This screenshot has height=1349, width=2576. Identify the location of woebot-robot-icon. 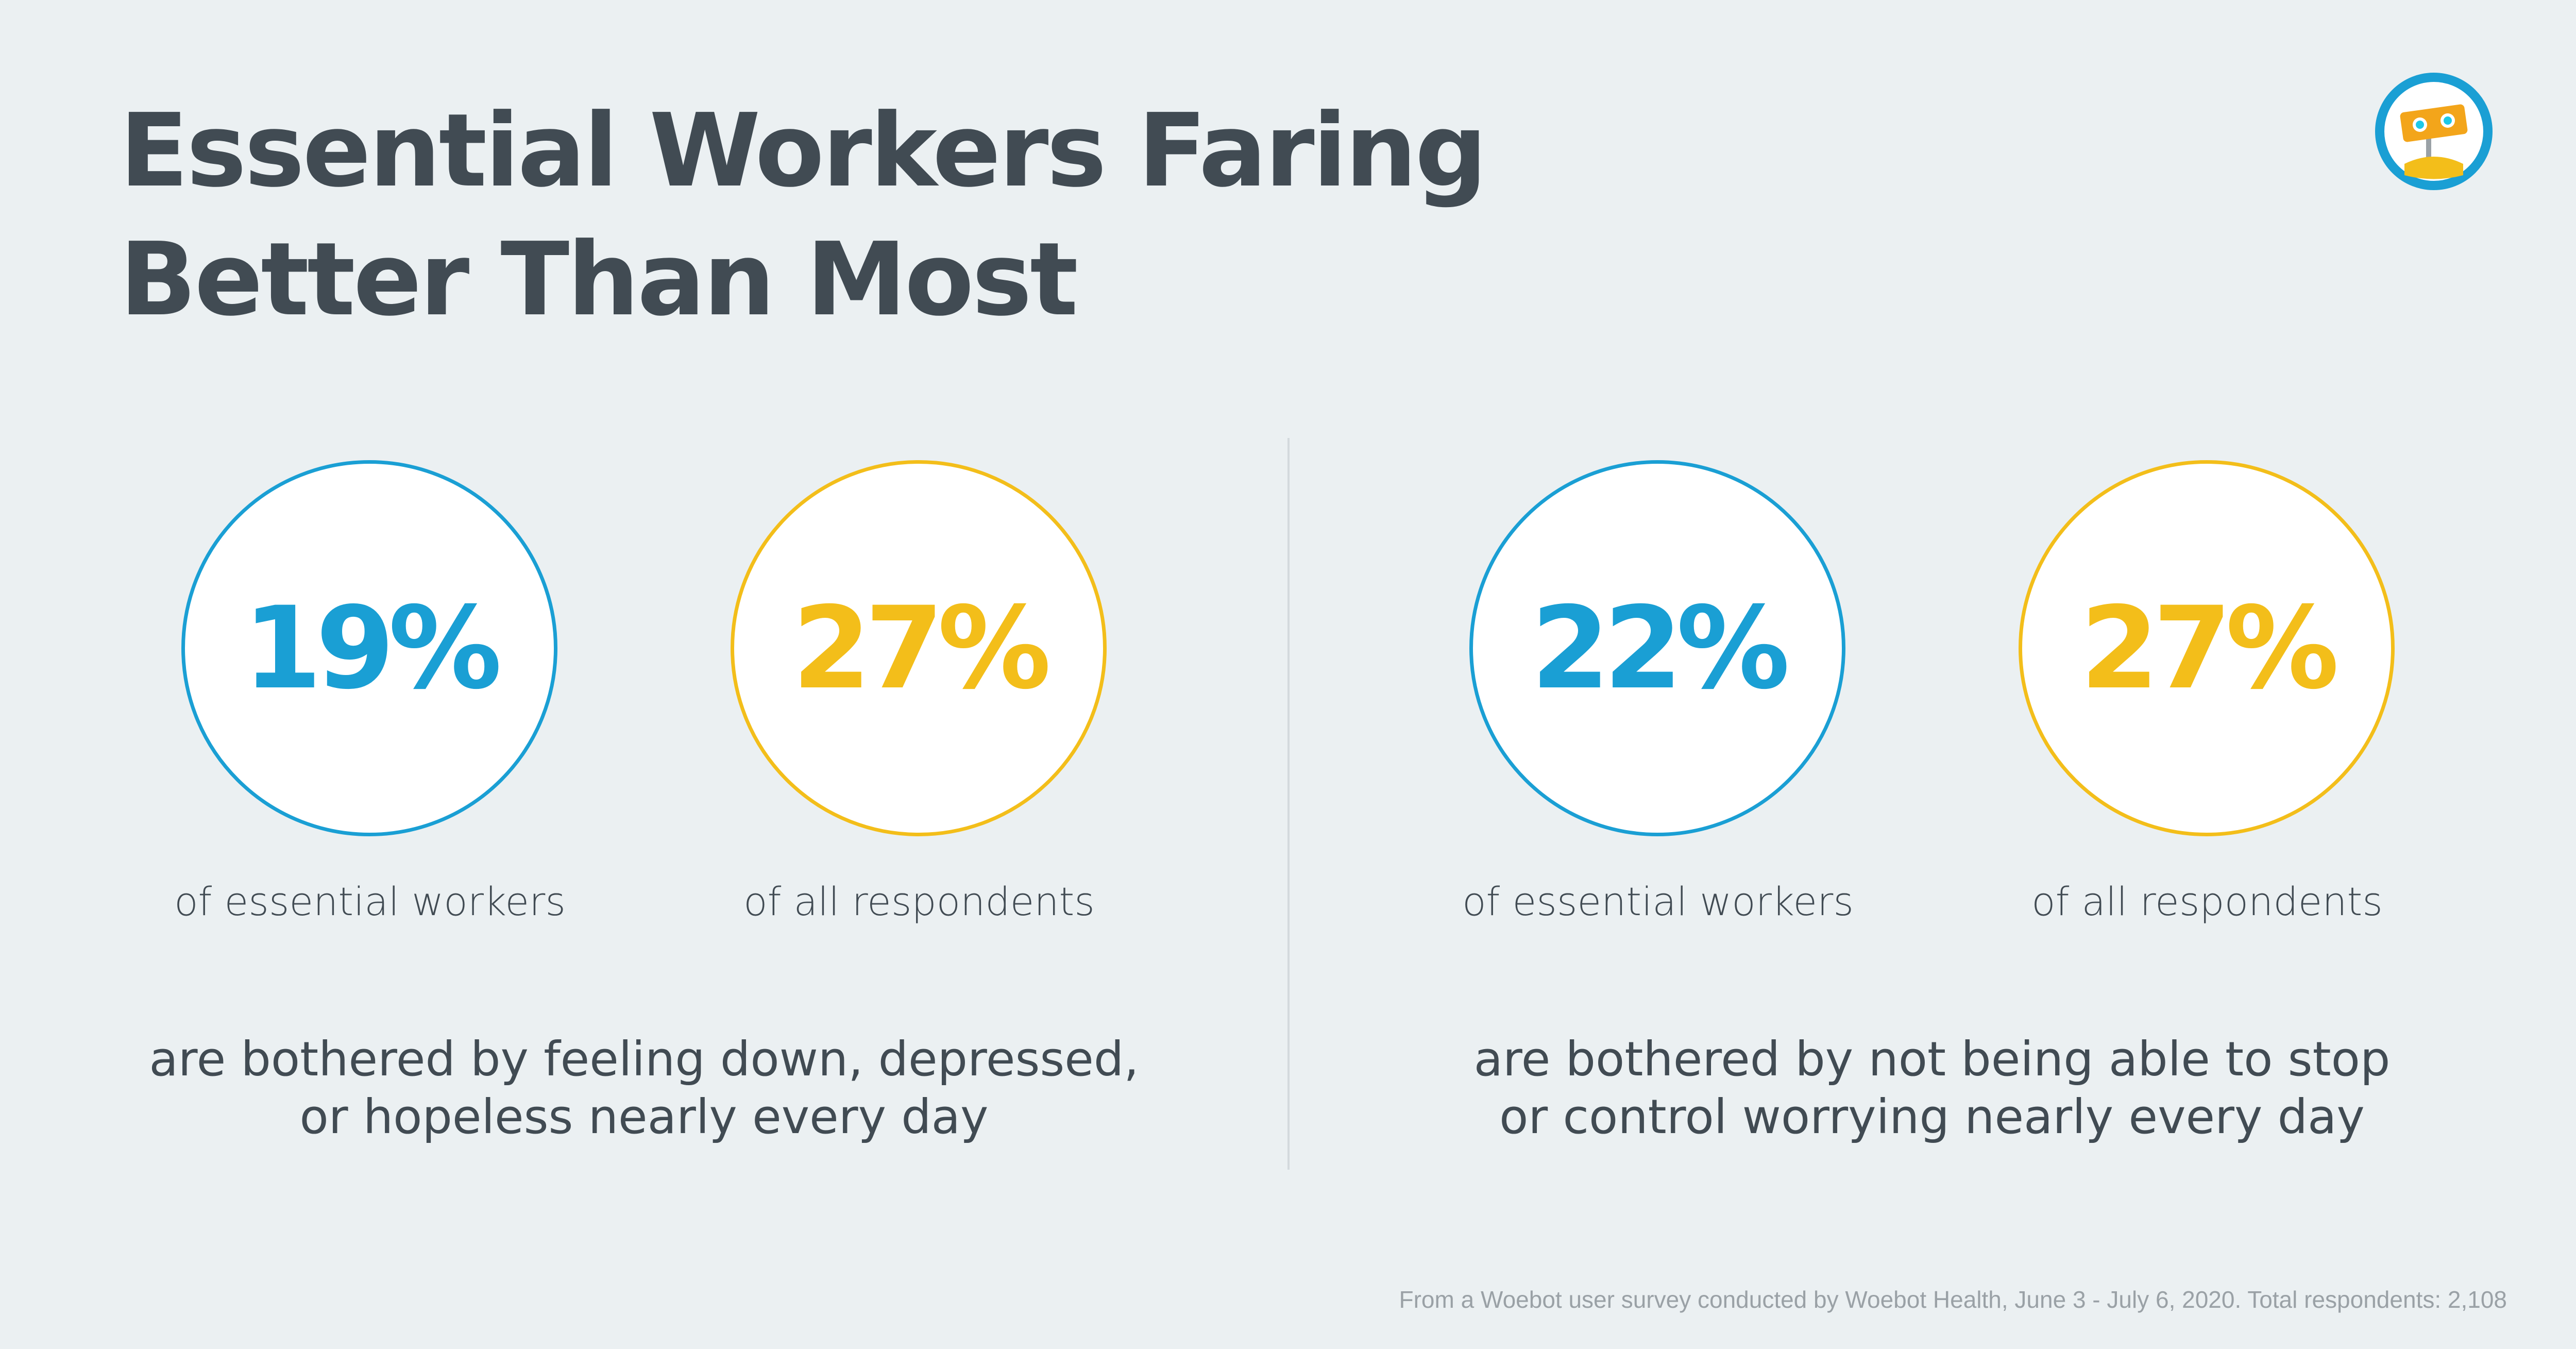
(2434, 131).